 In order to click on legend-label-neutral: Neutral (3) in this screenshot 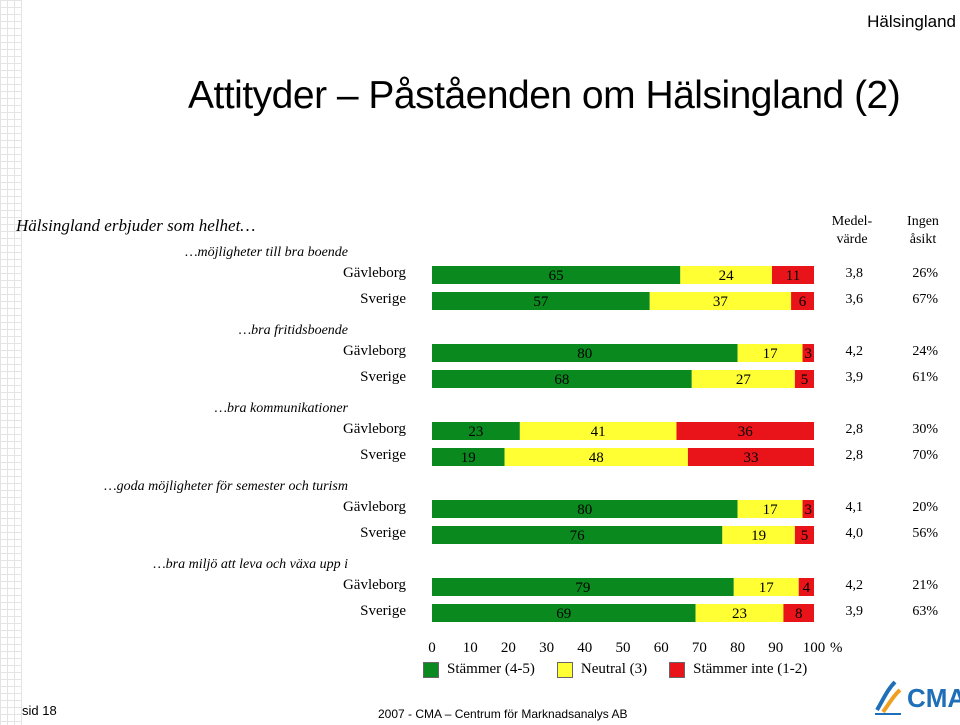, I will do `click(614, 669)`.